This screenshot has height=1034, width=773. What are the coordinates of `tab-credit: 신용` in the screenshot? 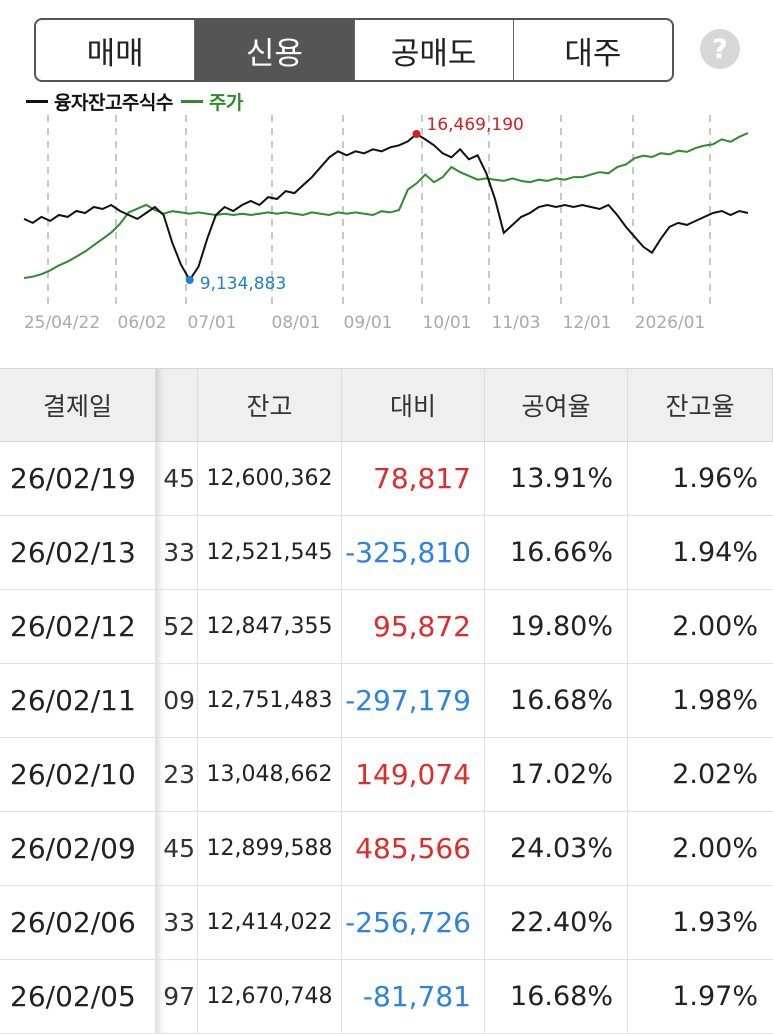 It's located at (275, 50).